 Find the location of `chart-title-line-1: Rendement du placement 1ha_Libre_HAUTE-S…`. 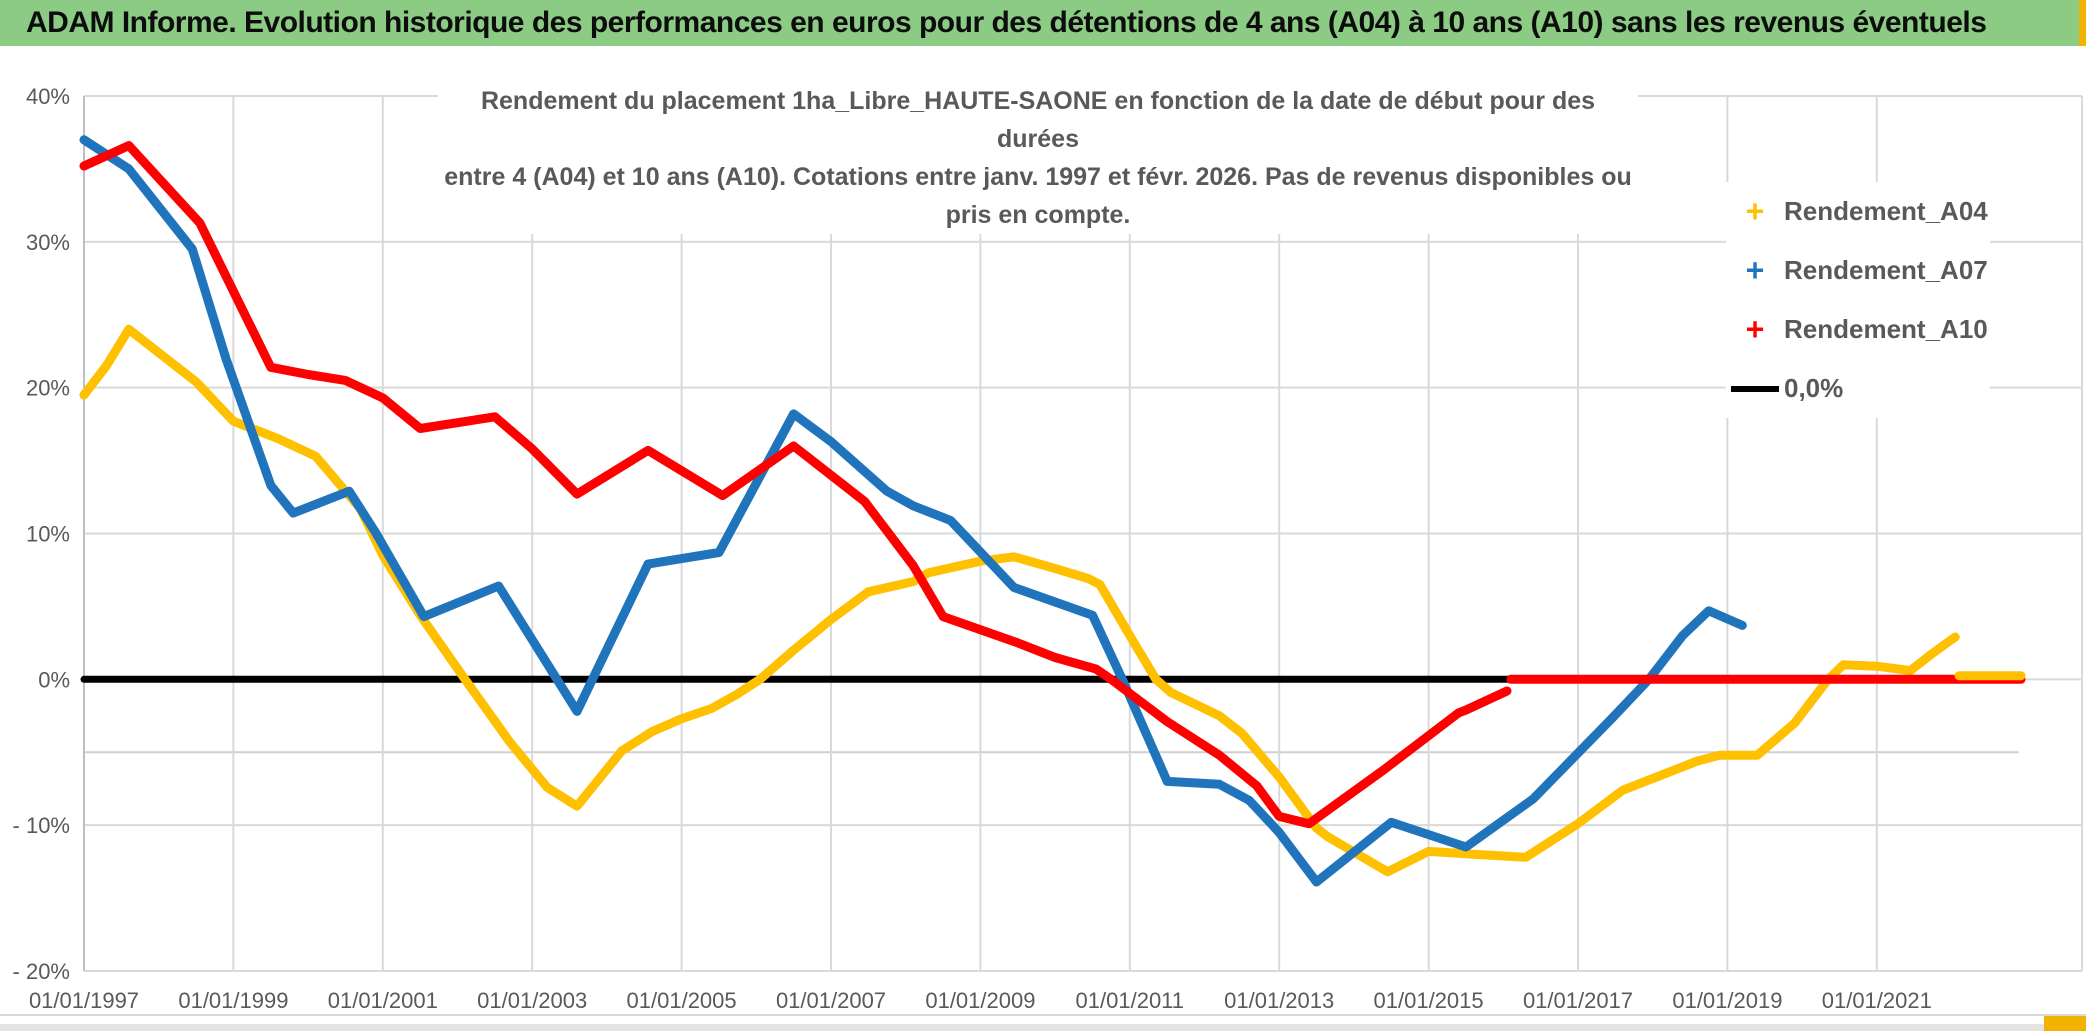

chart-title-line-1: Rendement du placement 1ha_Libre_HAUTE-S… is located at coordinates (1038, 120).